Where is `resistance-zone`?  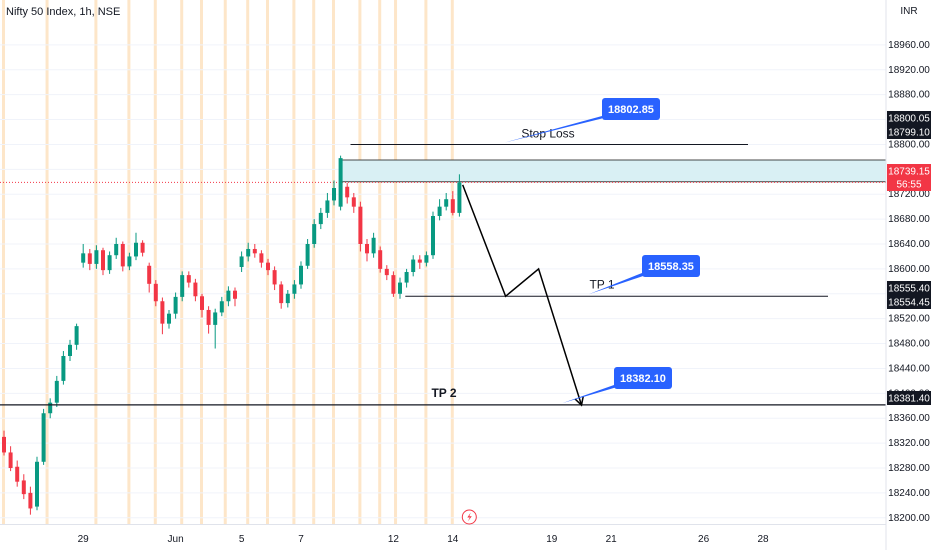 resistance-zone is located at coordinates (614, 171).